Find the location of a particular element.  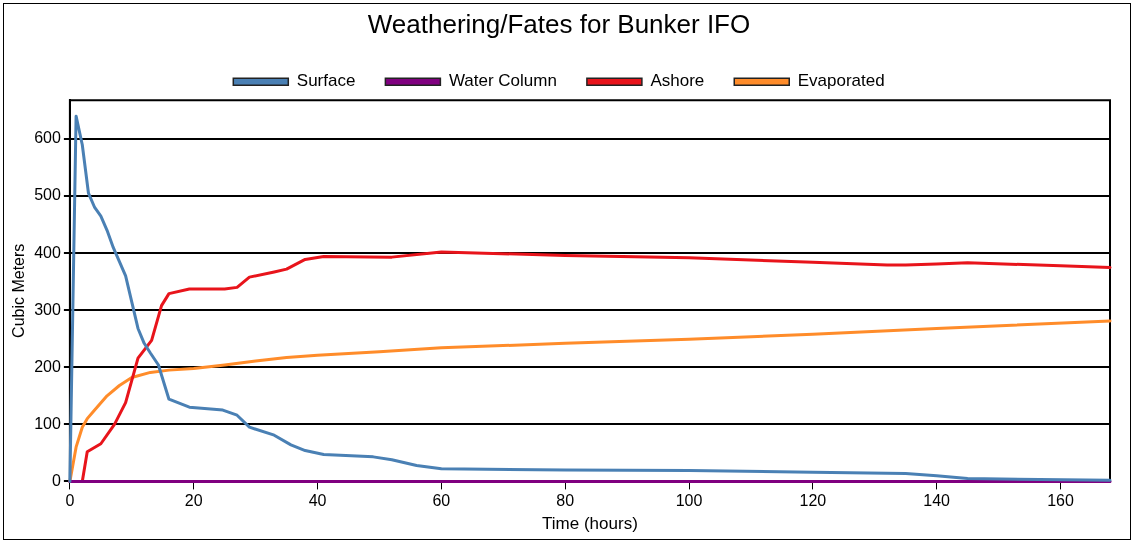

y-tick-label: 300 is located at coordinates (47, 309).